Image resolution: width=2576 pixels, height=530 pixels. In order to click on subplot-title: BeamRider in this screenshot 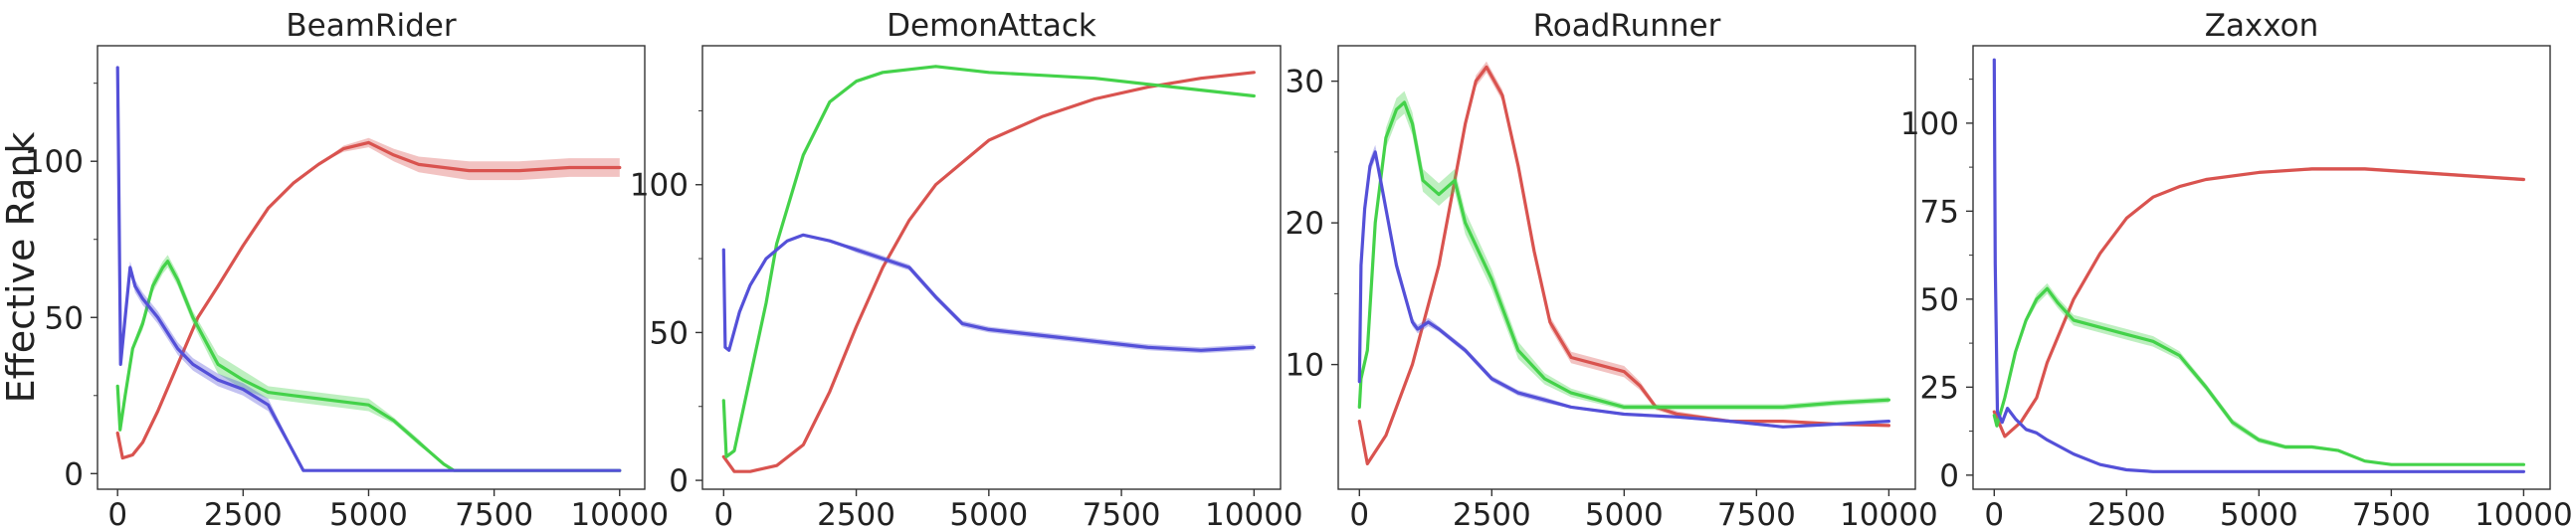, I will do `click(371, 26)`.